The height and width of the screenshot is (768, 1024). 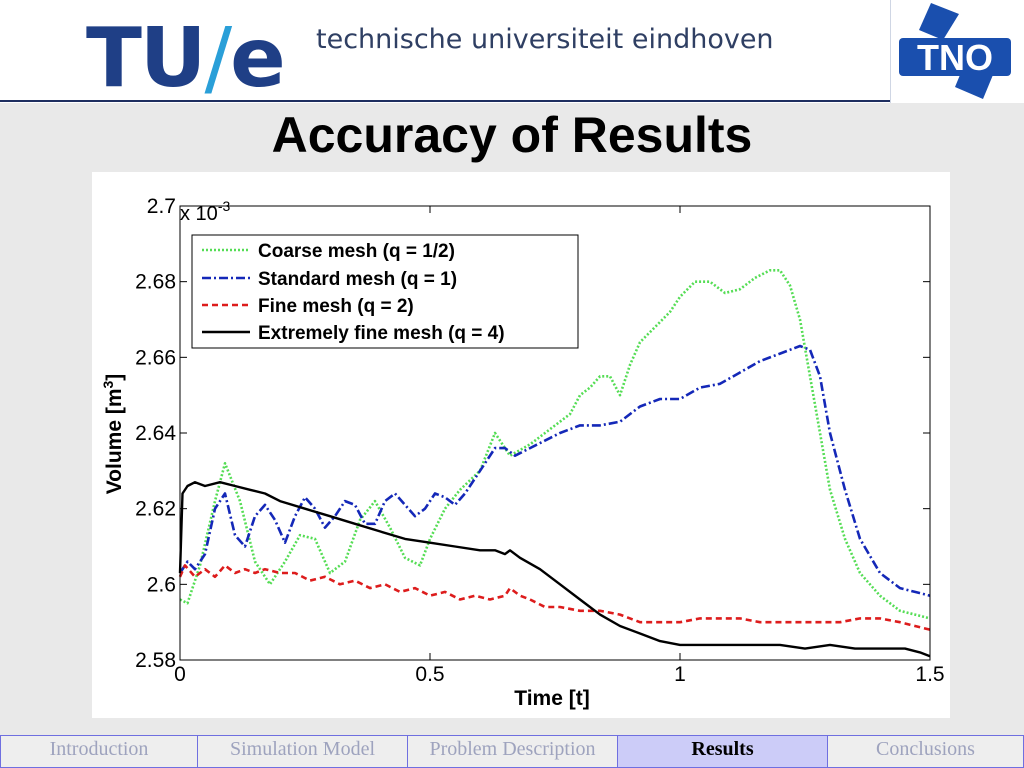 I want to click on x-tick-label: 1.5, so click(x=929, y=674).